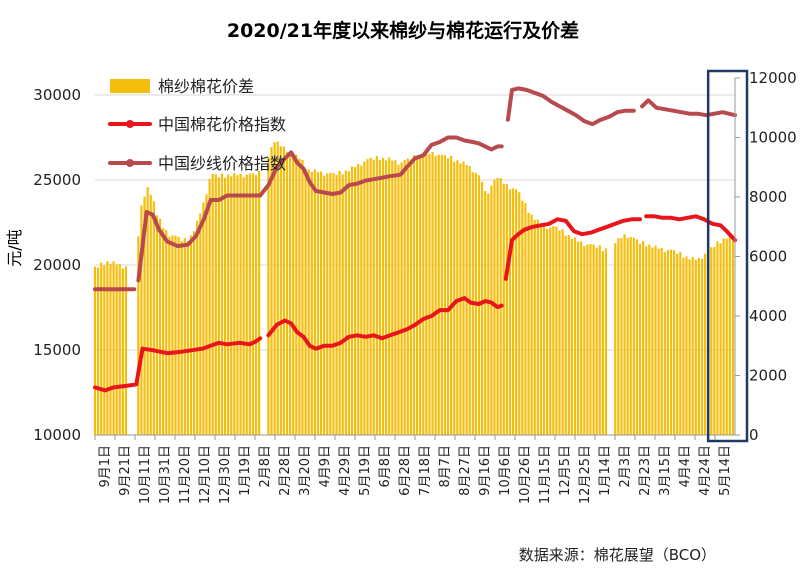 This screenshot has height=576, width=806. I want to click on x-tick-4: 11月20日, so click(185, 474).